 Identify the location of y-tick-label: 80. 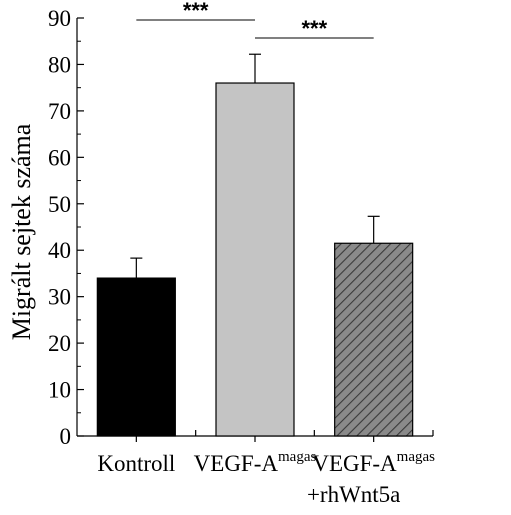
(59, 64).